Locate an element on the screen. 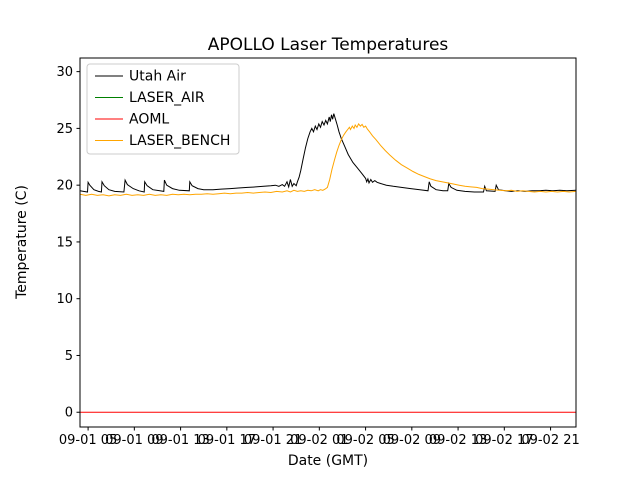  chart-title: APOLLO Laser Temperatures is located at coordinates (328, 45).